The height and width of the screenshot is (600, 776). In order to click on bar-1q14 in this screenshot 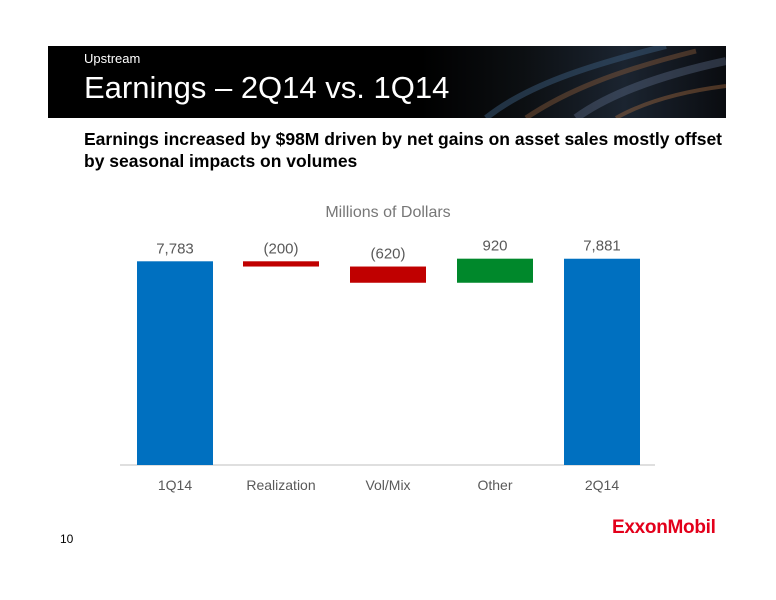, I will do `click(175, 363)`.